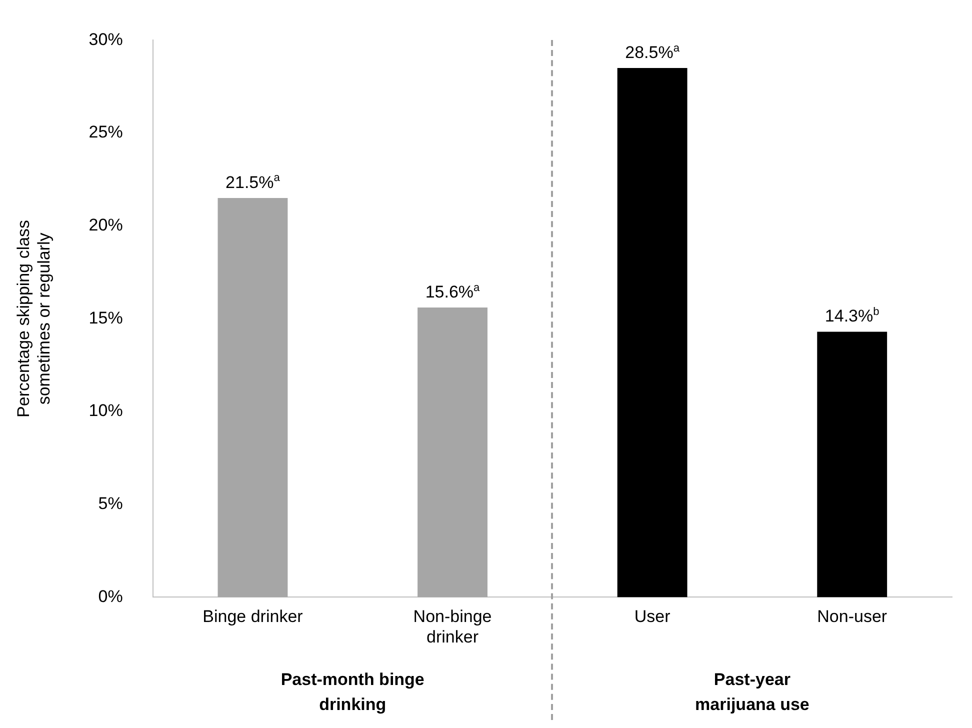 This screenshot has width=972, height=728. What do you see at coordinates (105, 39) in the screenshot?
I see `y-tick-label: 30%` at bounding box center [105, 39].